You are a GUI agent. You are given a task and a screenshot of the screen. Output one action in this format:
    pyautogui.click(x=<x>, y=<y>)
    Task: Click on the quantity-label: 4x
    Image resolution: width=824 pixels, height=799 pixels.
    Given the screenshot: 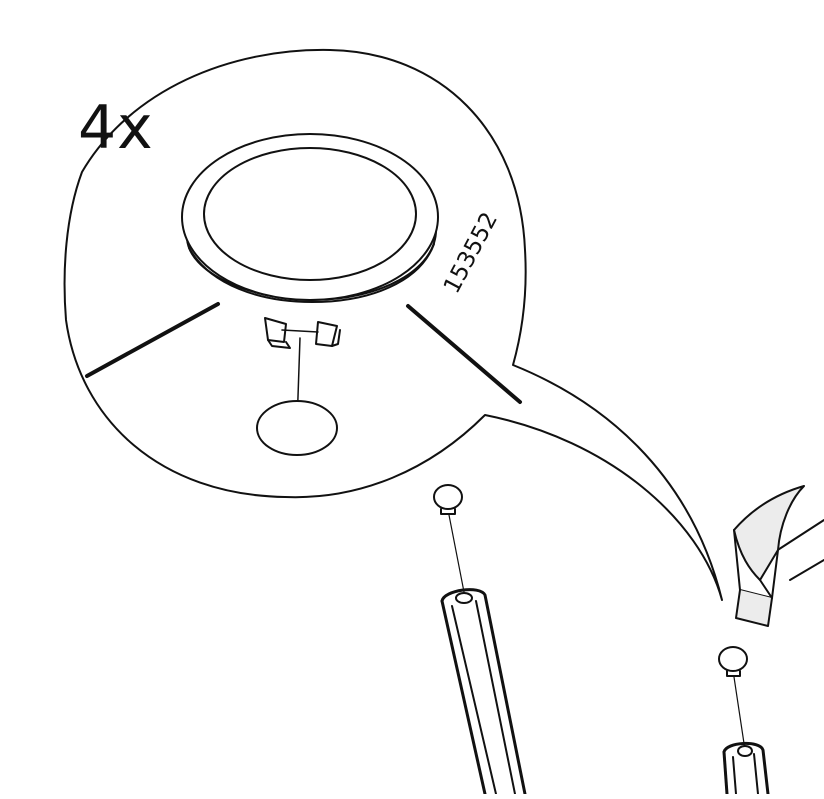 What is the action you would take?
    pyautogui.click(x=116, y=128)
    